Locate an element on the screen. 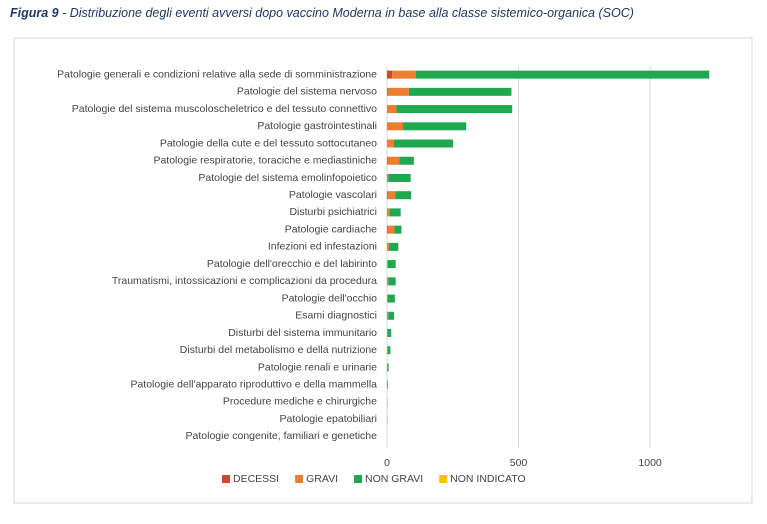 This screenshot has height=524, width=767. y-tick-label: Patologie dell'occhio is located at coordinates (330, 298).